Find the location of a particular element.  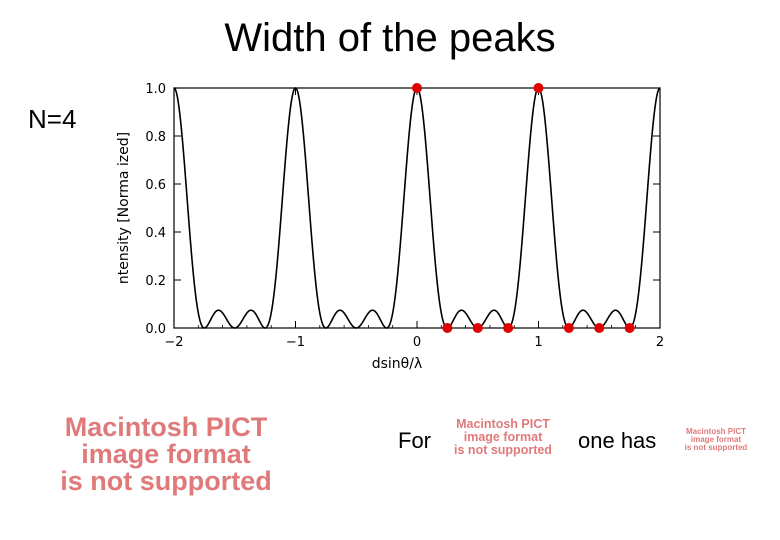

n-label: N=4 is located at coordinates (52, 119).